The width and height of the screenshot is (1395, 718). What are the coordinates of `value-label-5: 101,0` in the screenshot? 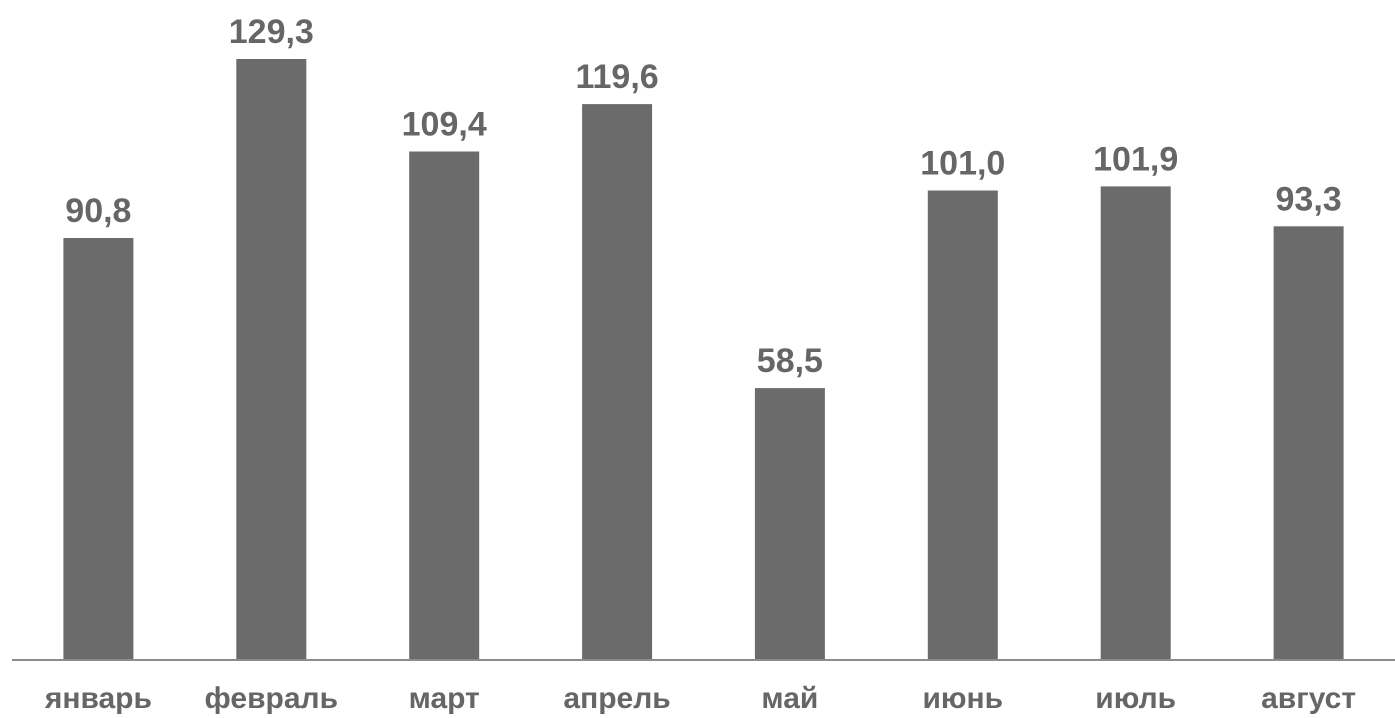 It's located at (962, 164).